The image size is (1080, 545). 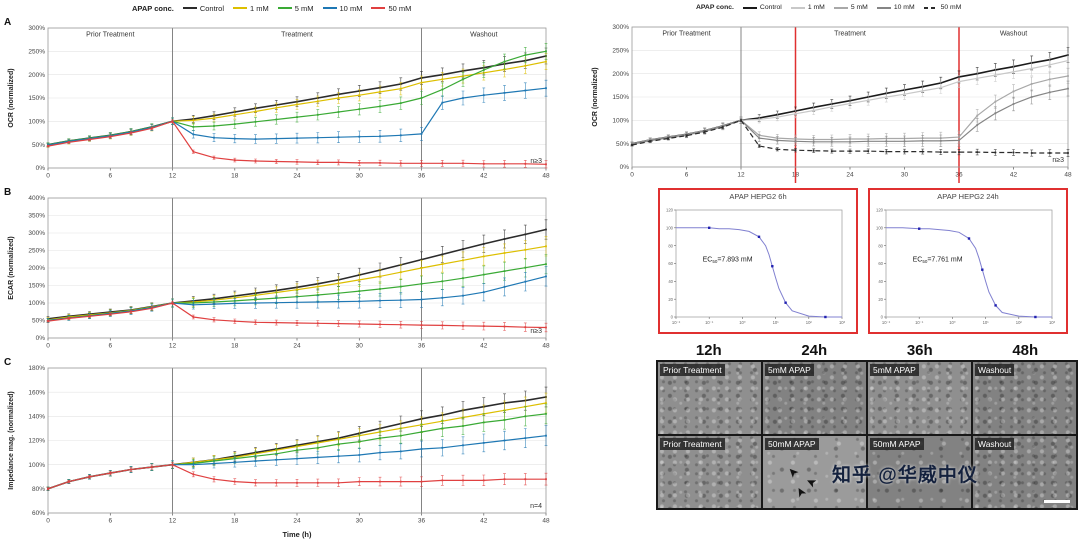 I want to click on ec50-annotation: EC50=7.893 mM, so click(x=728, y=261).